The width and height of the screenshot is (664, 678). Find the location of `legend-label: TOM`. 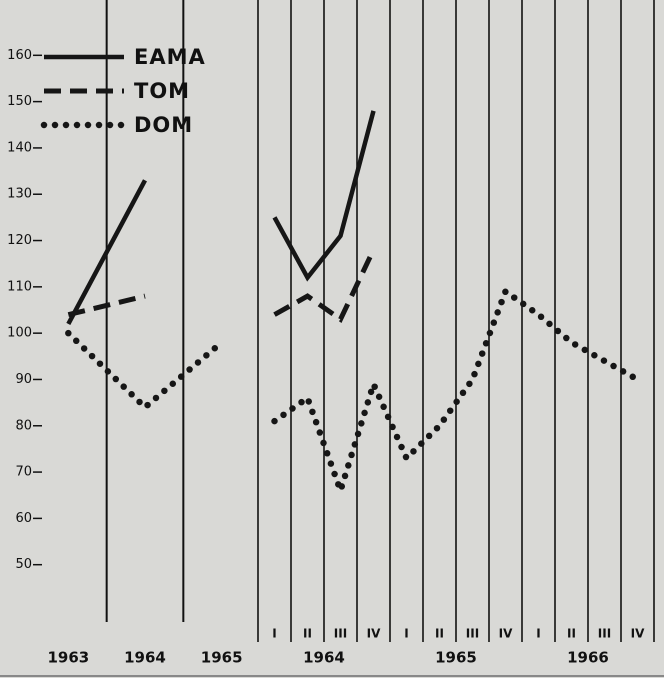

legend-label: TOM is located at coordinates (162, 91).